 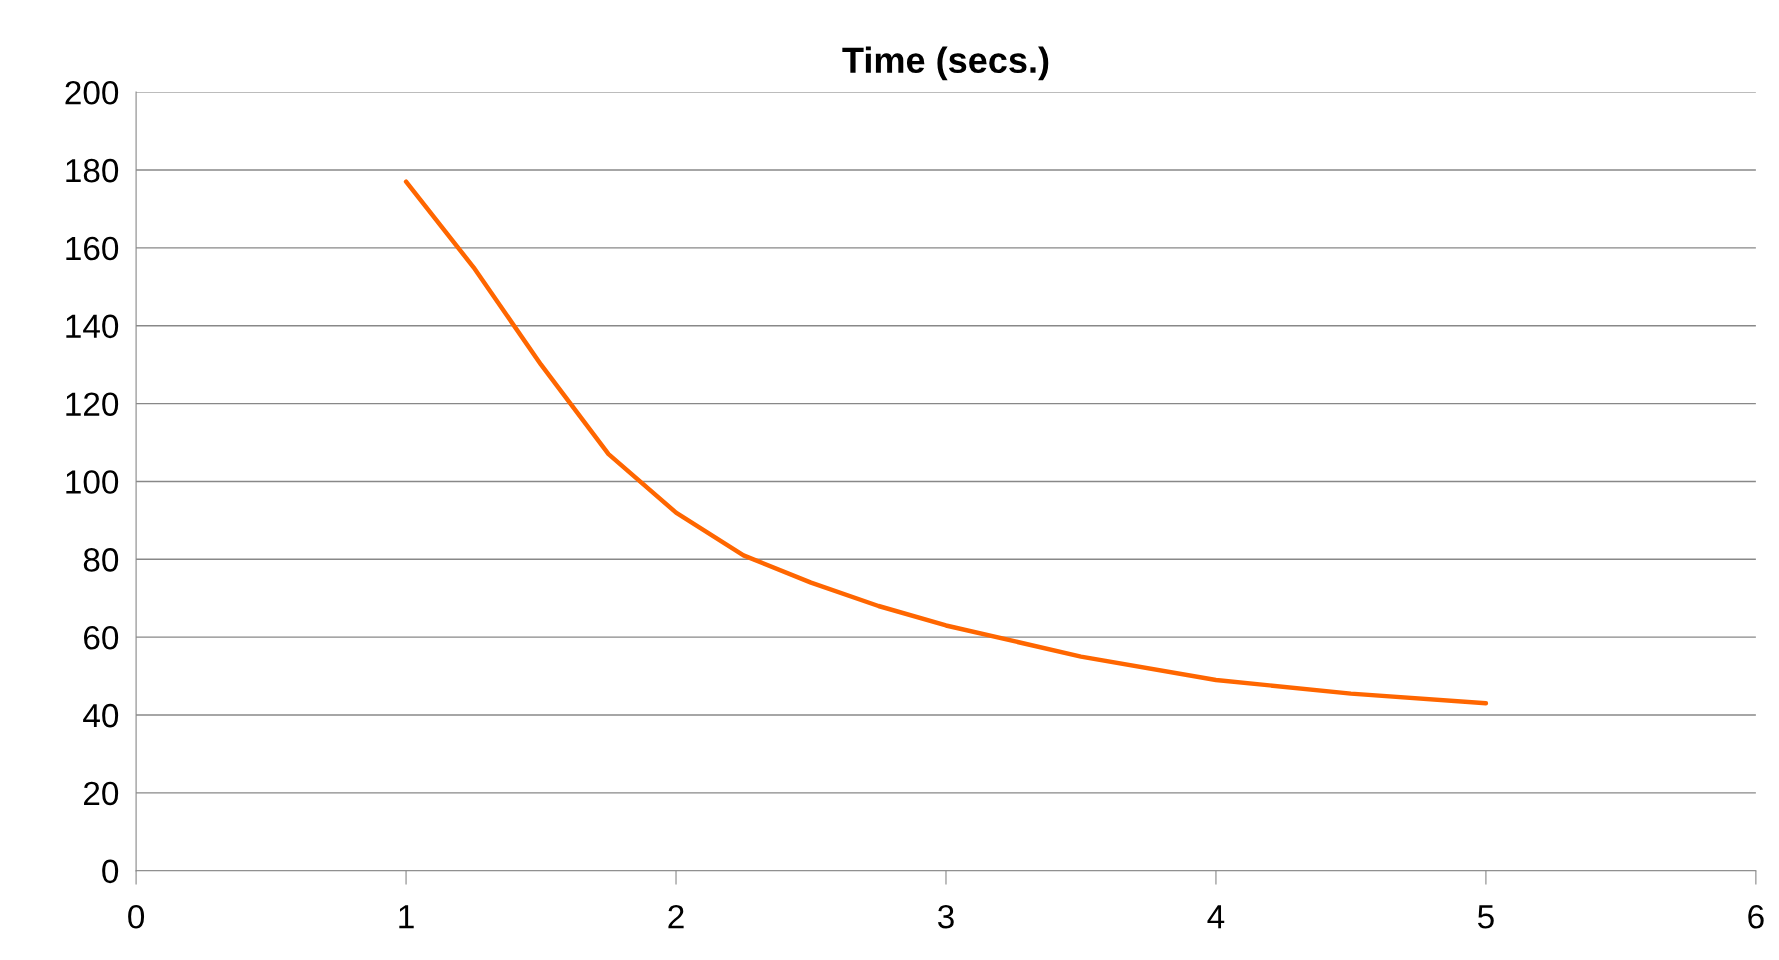 I want to click on y-tick-label: 140, so click(x=92, y=326).